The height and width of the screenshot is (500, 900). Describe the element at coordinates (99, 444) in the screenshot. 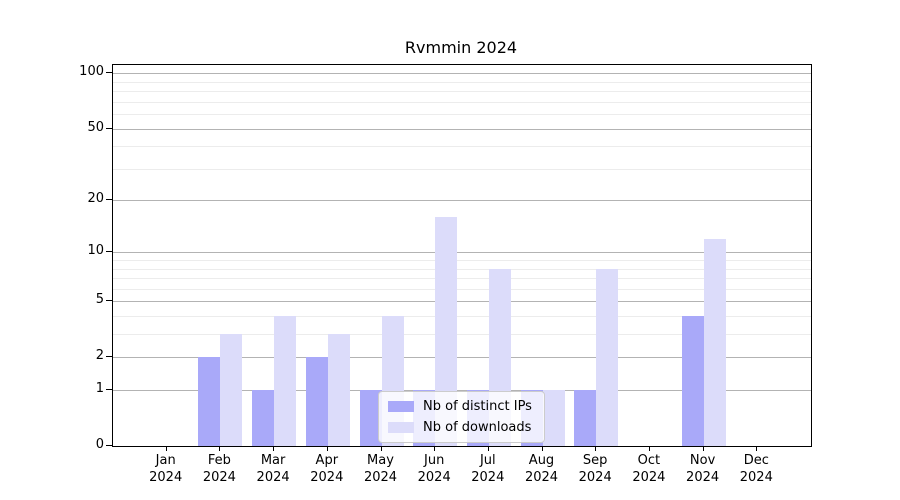

I see `y-tick-label: 0` at that location.